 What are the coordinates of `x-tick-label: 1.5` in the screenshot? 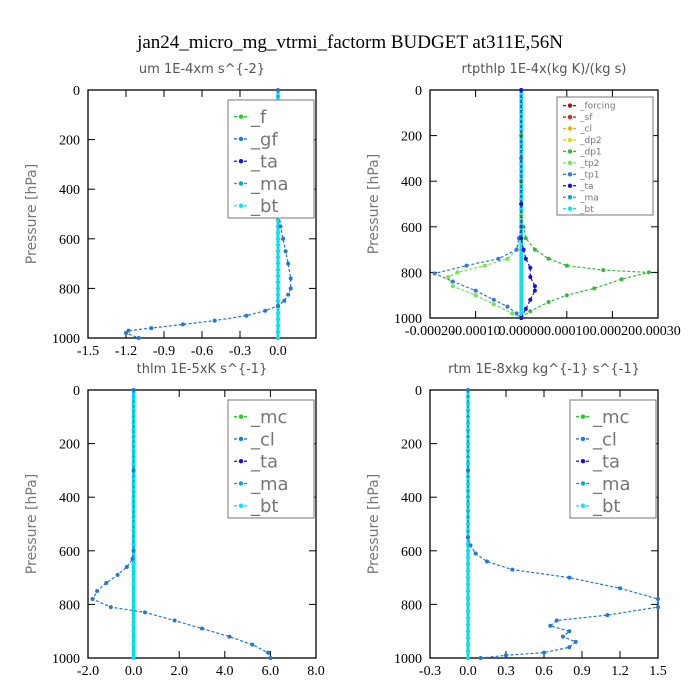 It's located at (658, 671).